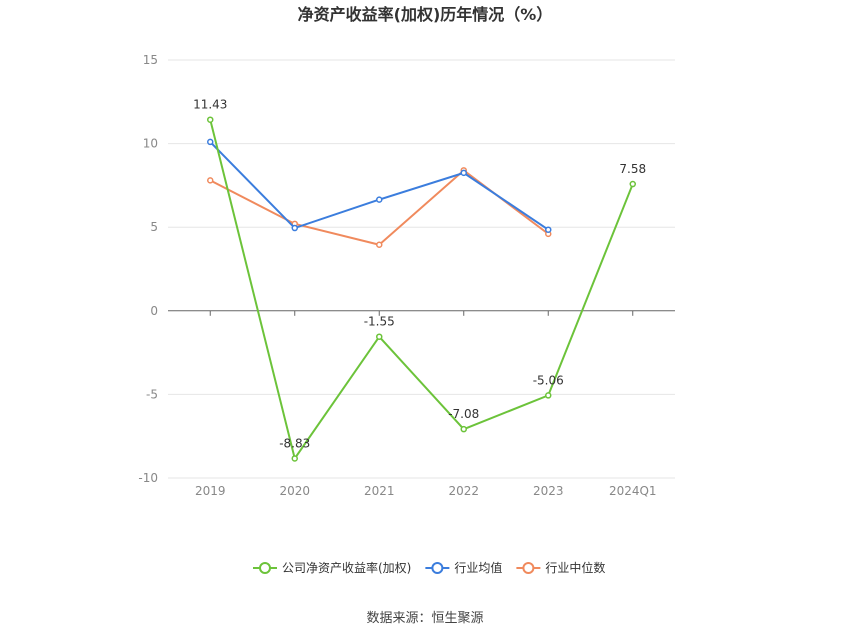  Describe the element at coordinates (150, 144) in the screenshot. I see `y-tick-label: 10` at that location.